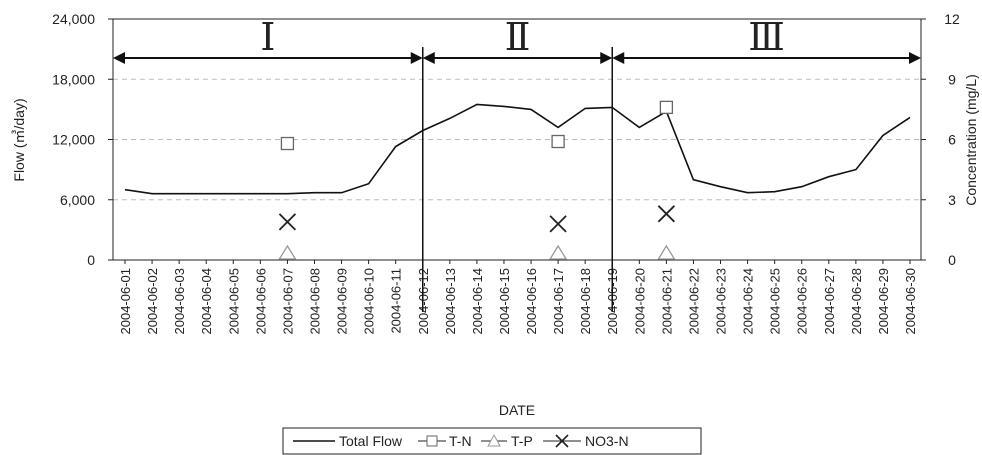 The image size is (982, 455). What do you see at coordinates (287, 301) in the screenshot?
I see `x-tick-label: 2004-06-07` at bounding box center [287, 301].